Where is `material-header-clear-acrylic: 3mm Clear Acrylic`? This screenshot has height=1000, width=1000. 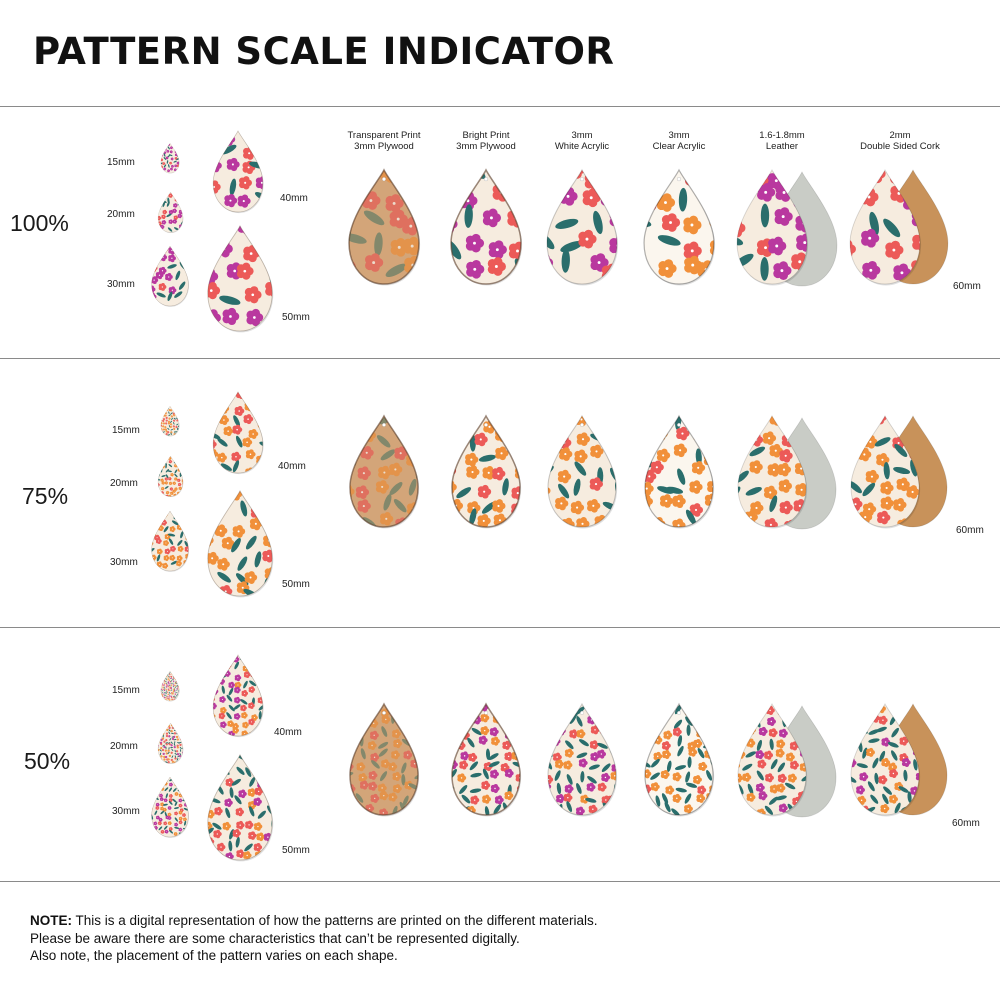 material-header-clear-acrylic: 3mm Clear Acrylic is located at coordinates (679, 141).